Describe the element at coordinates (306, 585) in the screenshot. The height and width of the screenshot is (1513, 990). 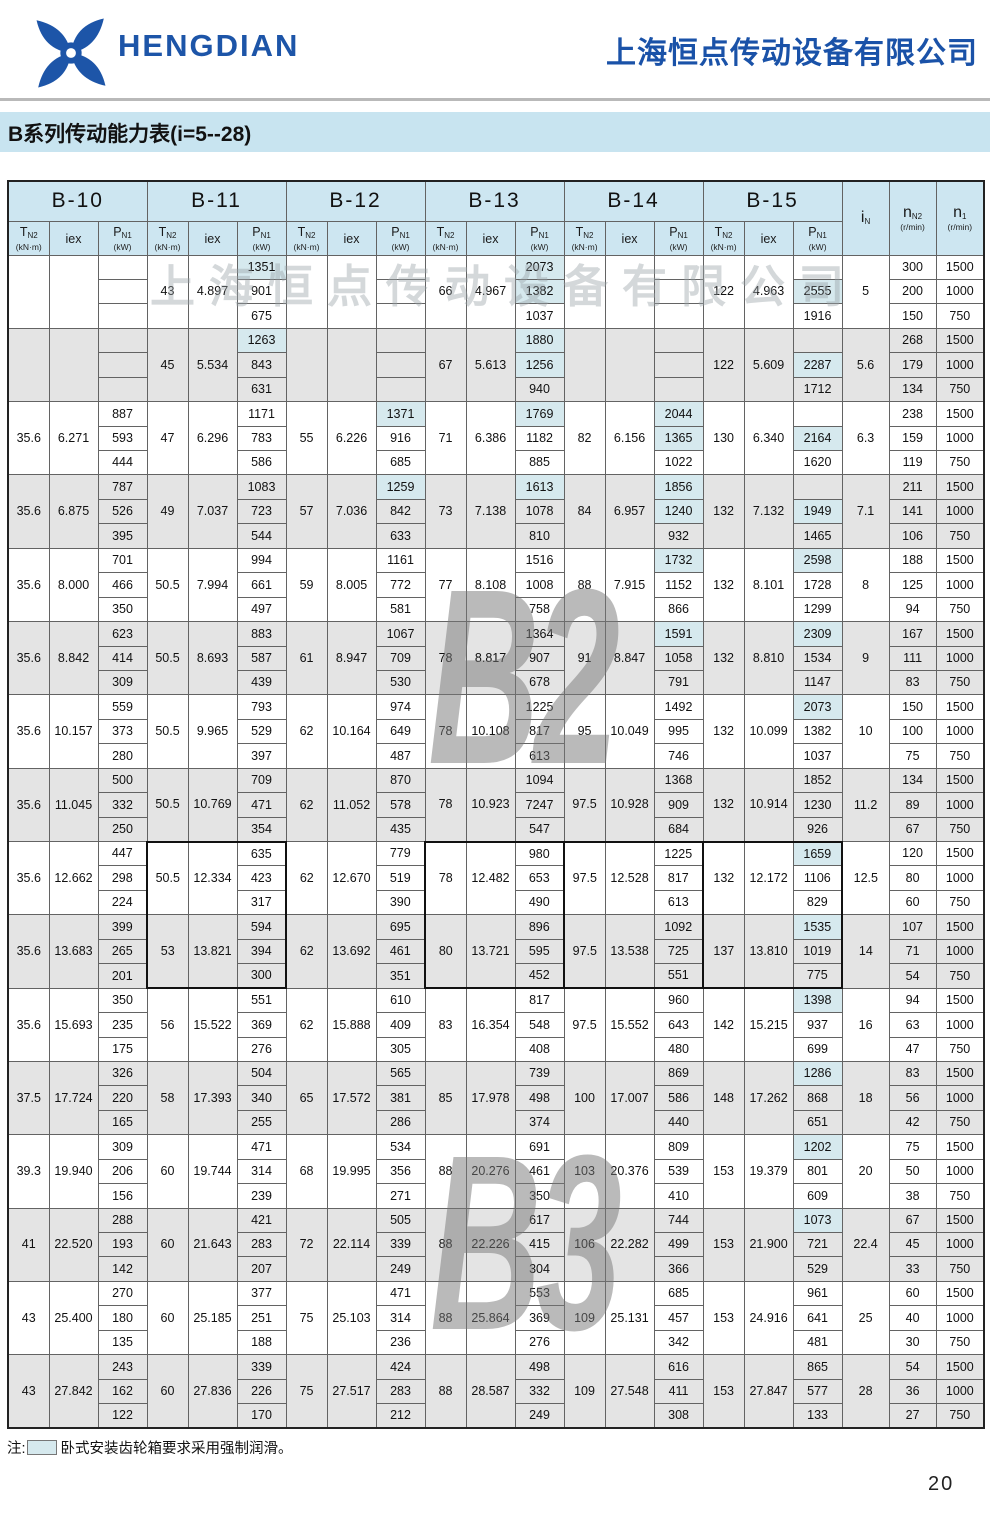
I see `tn2-cell: 59` at that location.